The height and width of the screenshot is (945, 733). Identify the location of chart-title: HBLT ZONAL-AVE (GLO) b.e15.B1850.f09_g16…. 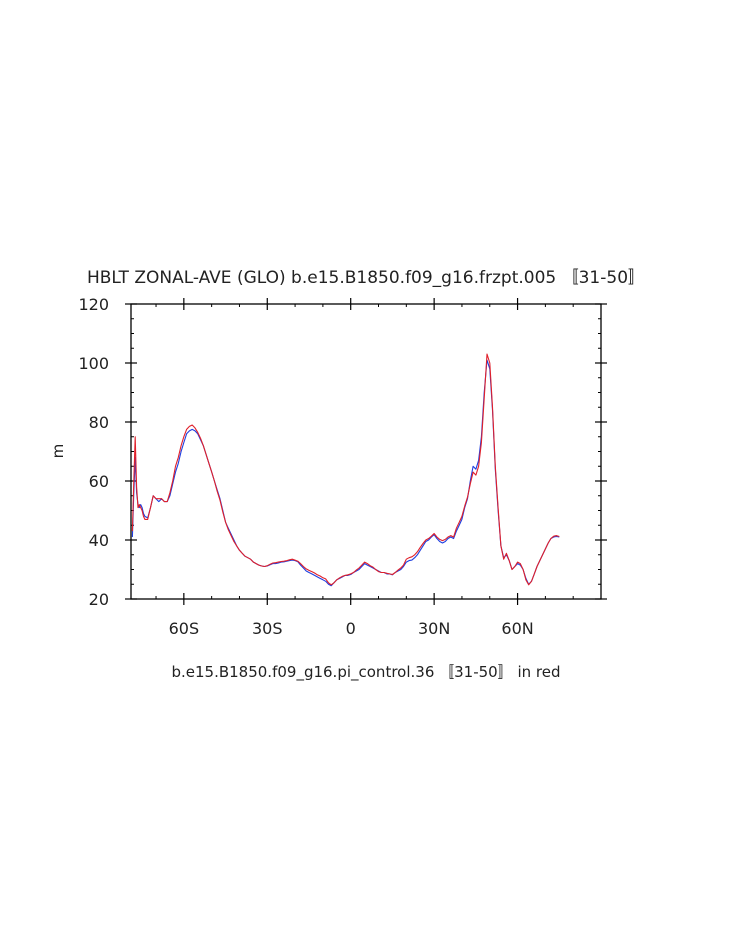
(366, 278).